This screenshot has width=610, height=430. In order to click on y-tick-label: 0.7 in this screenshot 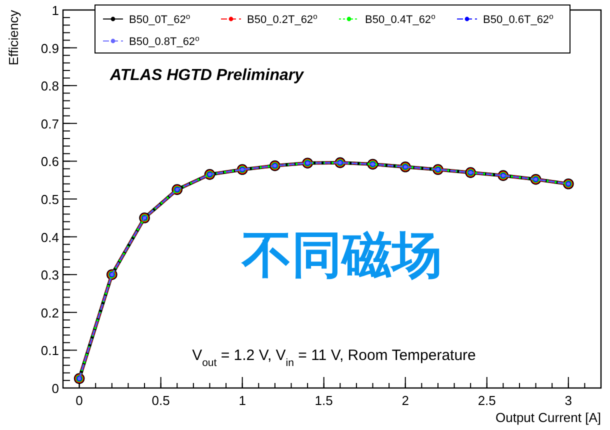, I will do `click(49, 124)`.